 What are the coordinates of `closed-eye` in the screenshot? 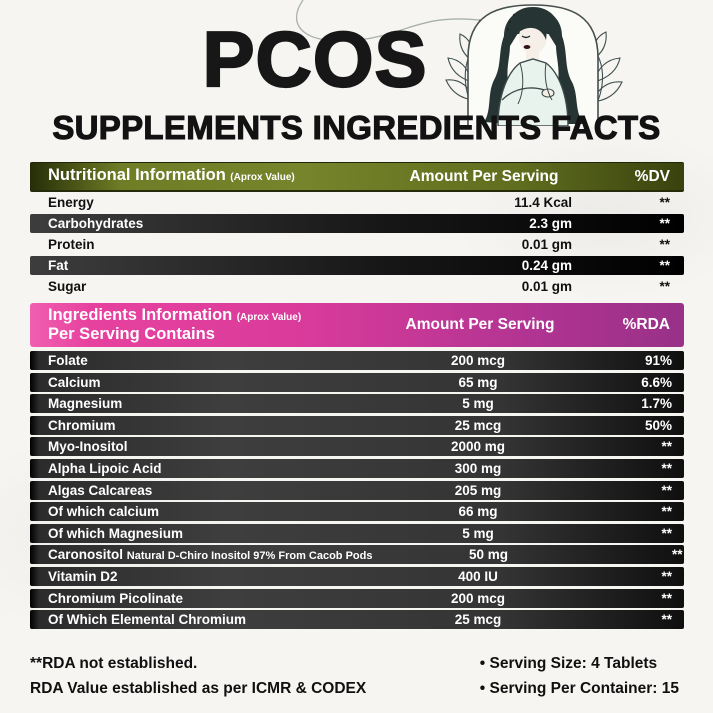 It's located at (526, 37).